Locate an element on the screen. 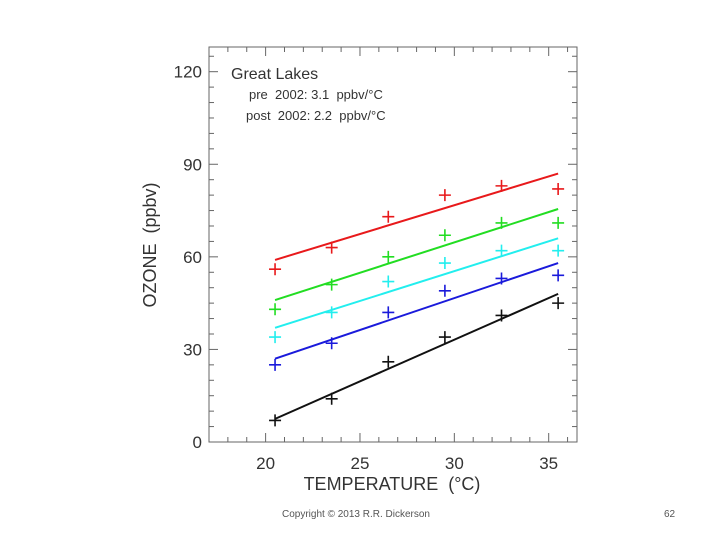 This screenshot has width=720, height=540. copyright-text: Copyright © 2013 R.R. Dickerson is located at coordinates (356, 514).